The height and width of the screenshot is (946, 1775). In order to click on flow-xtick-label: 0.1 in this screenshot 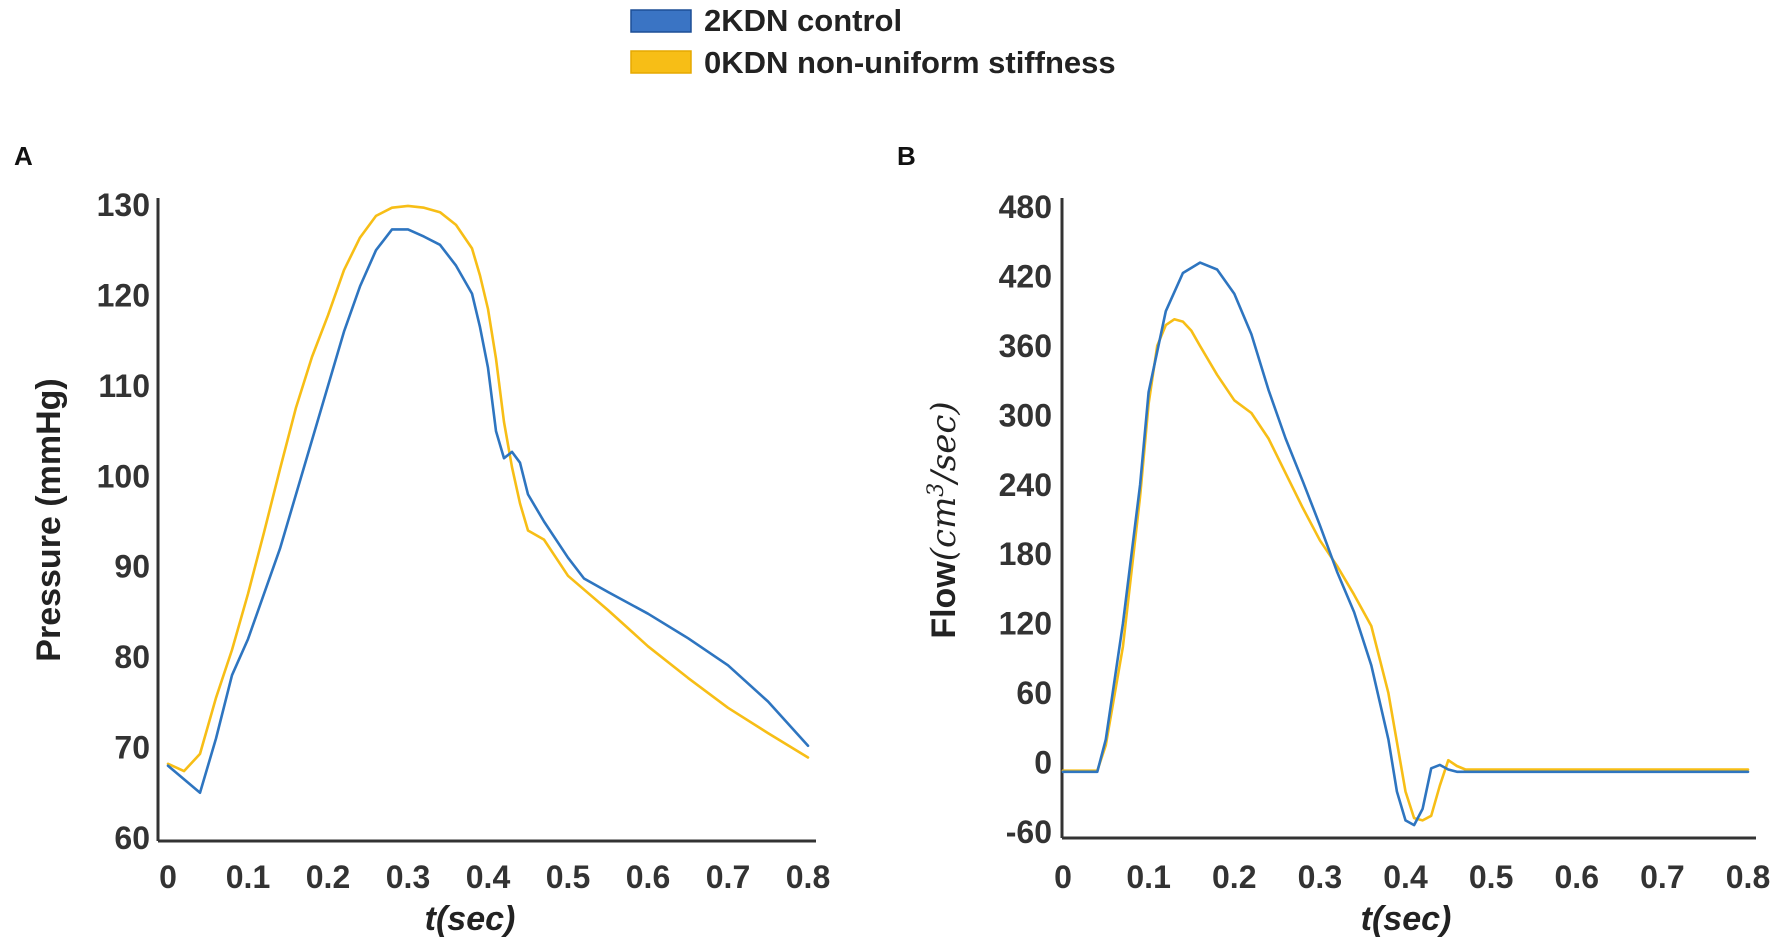, I will do `click(1148, 877)`.